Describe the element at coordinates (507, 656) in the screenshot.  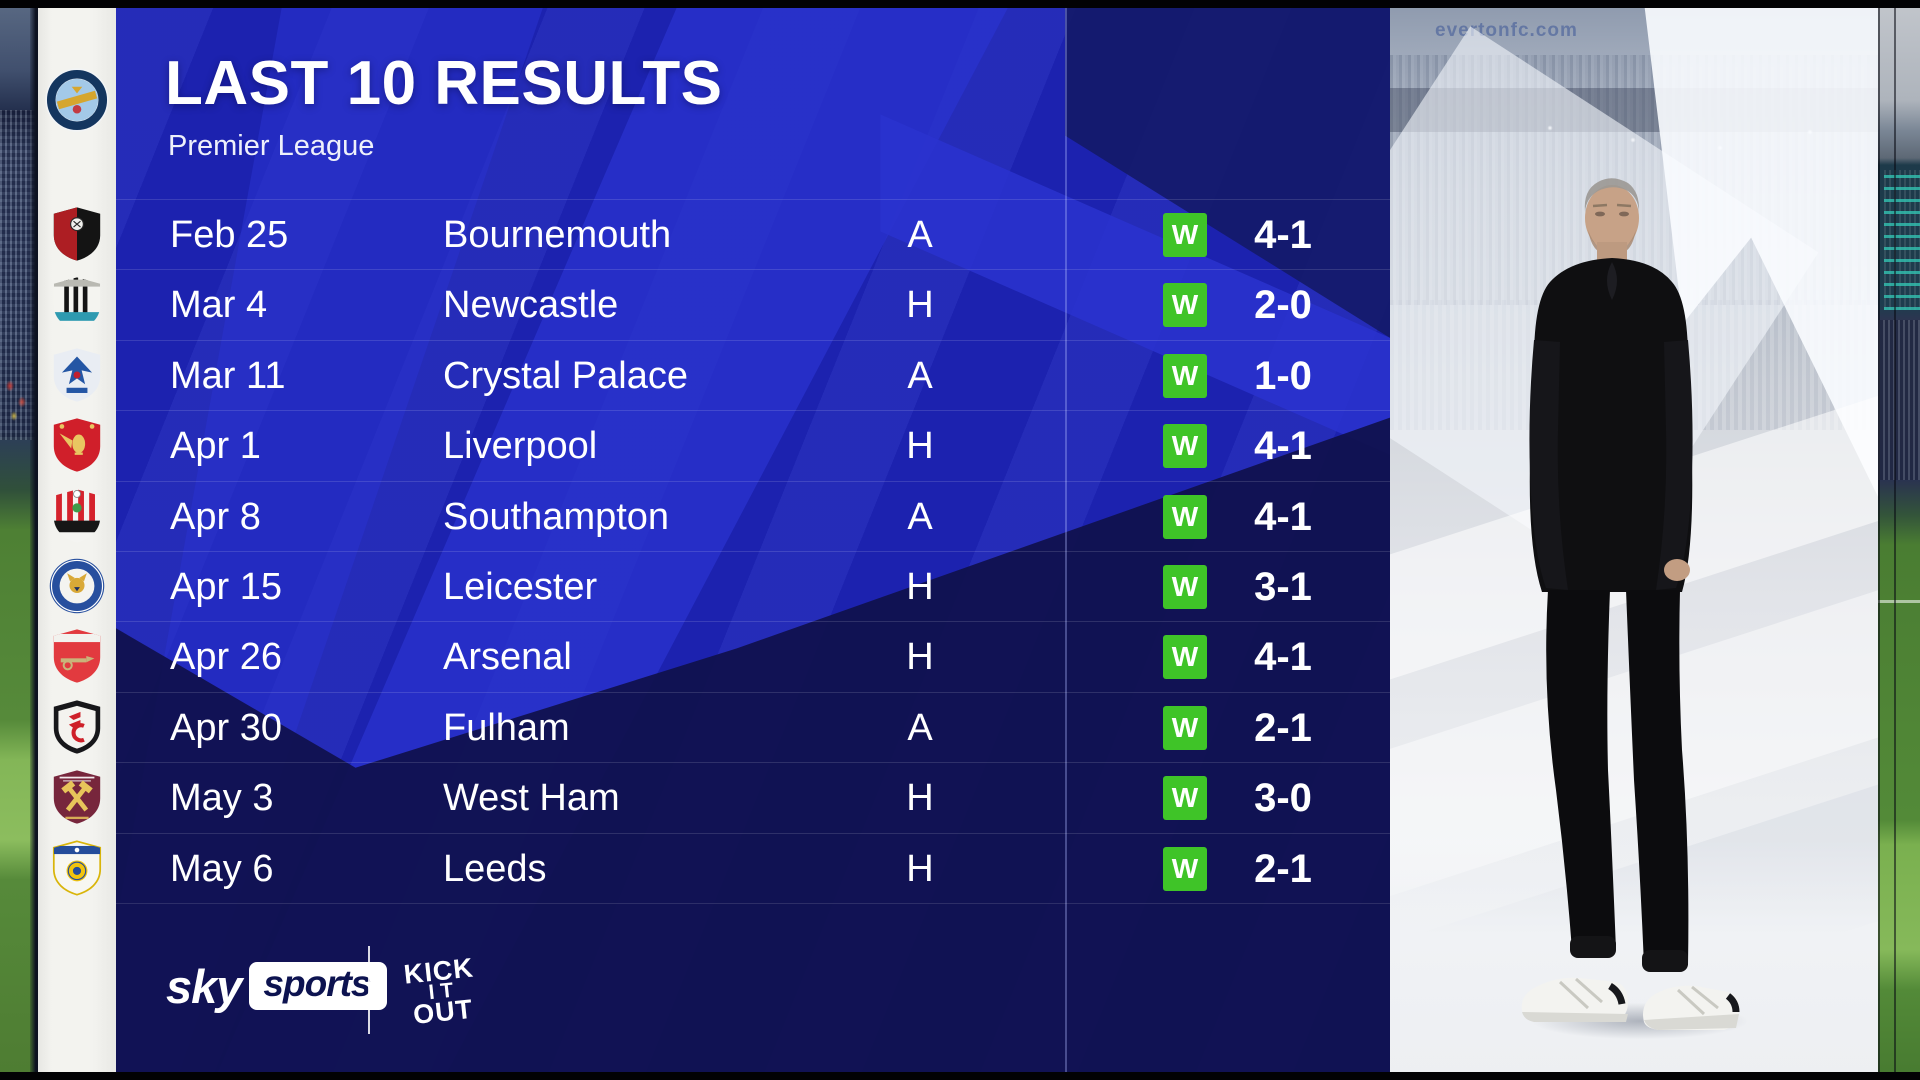
I see `match-opponent: Arsenal` at that location.